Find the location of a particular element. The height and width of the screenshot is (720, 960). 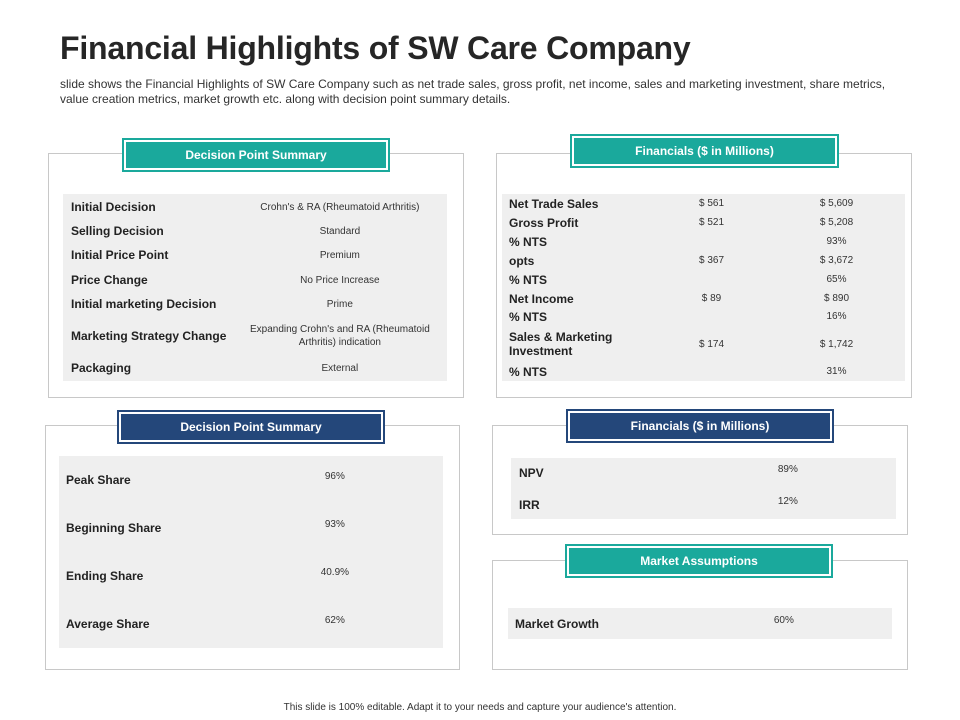

row-label: Gross Profit is located at coordinates (544, 222).